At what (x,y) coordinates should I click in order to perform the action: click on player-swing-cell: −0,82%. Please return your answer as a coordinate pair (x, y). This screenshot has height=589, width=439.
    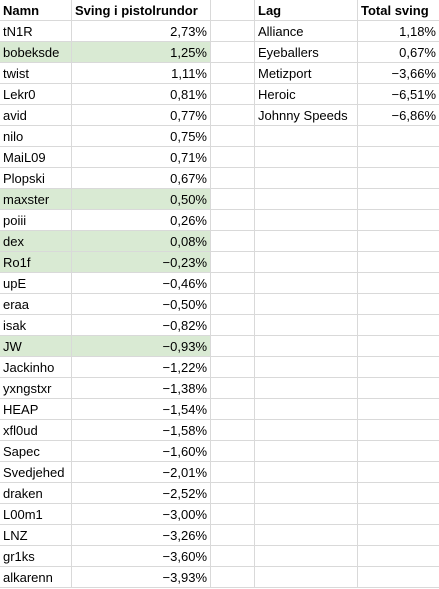
    Looking at the image, I should click on (141, 325).